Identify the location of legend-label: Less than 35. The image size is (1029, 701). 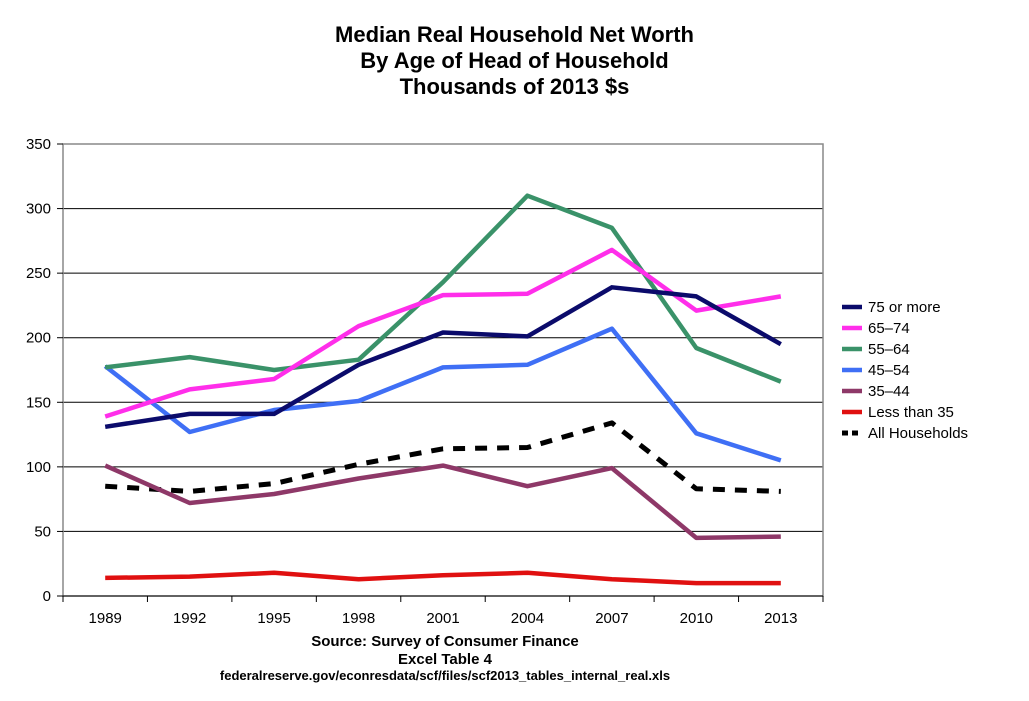
(911, 412).